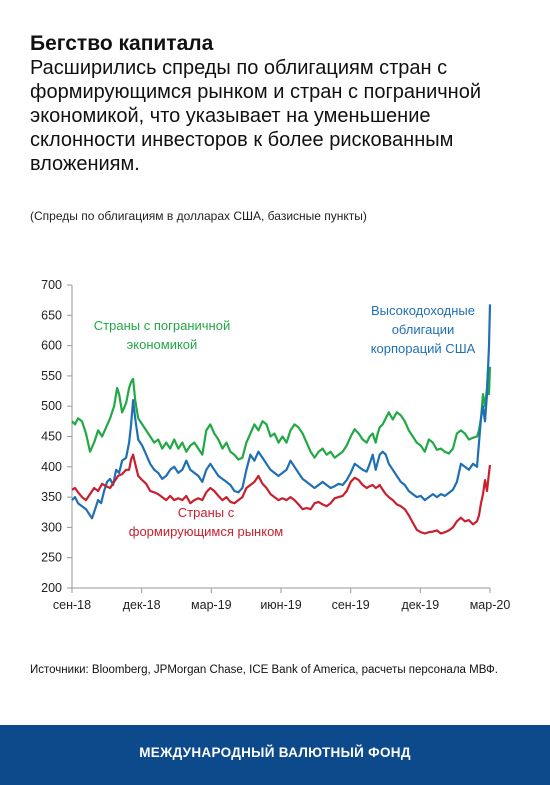  What do you see at coordinates (281, 494) in the screenshot?
I see `emerging-series-line` at bounding box center [281, 494].